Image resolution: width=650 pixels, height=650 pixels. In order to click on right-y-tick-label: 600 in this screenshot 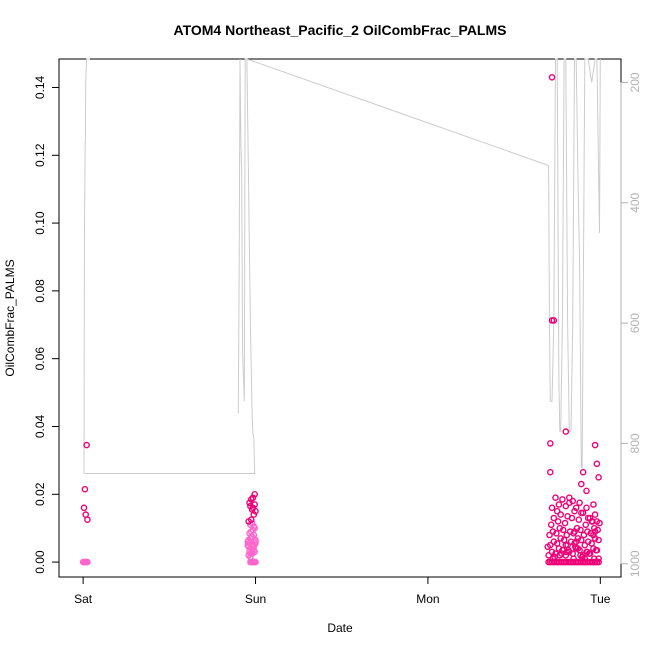, I will do `click(635, 323)`.